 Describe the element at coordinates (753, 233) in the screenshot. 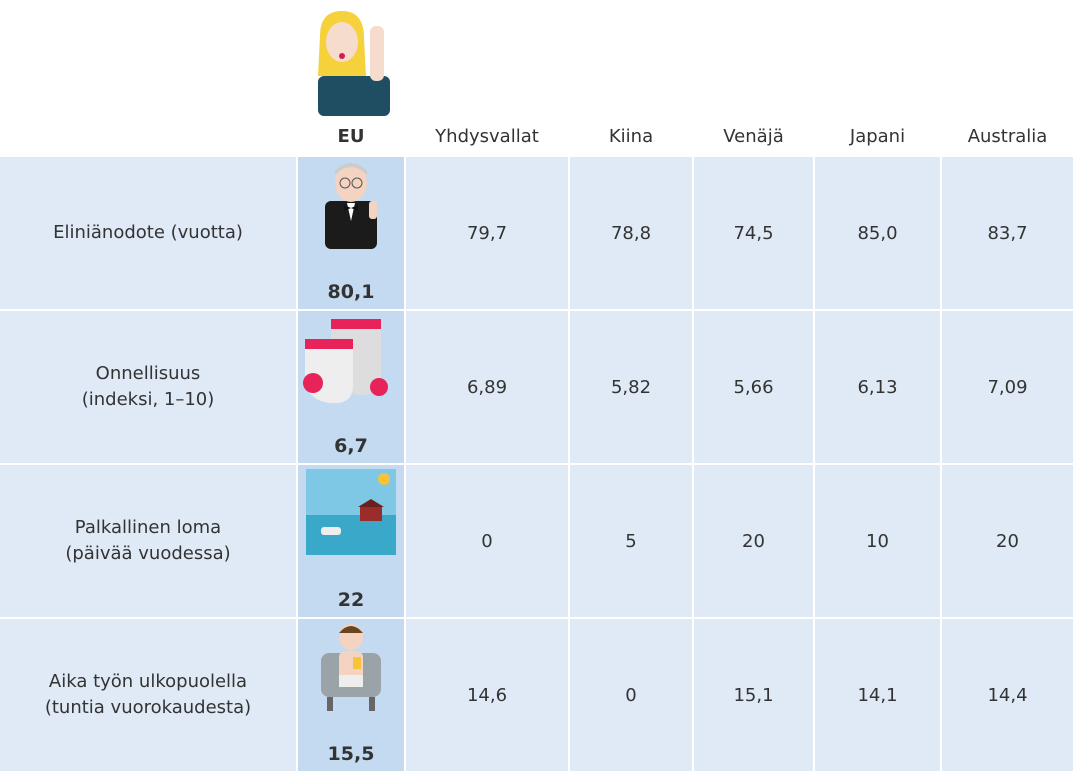

I see `value-cell: 74,5` at that location.